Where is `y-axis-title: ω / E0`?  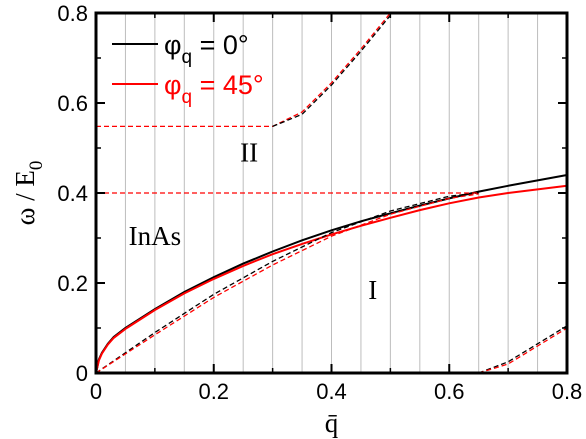 y-axis-title: ω / E0 is located at coordinates (28, 193).